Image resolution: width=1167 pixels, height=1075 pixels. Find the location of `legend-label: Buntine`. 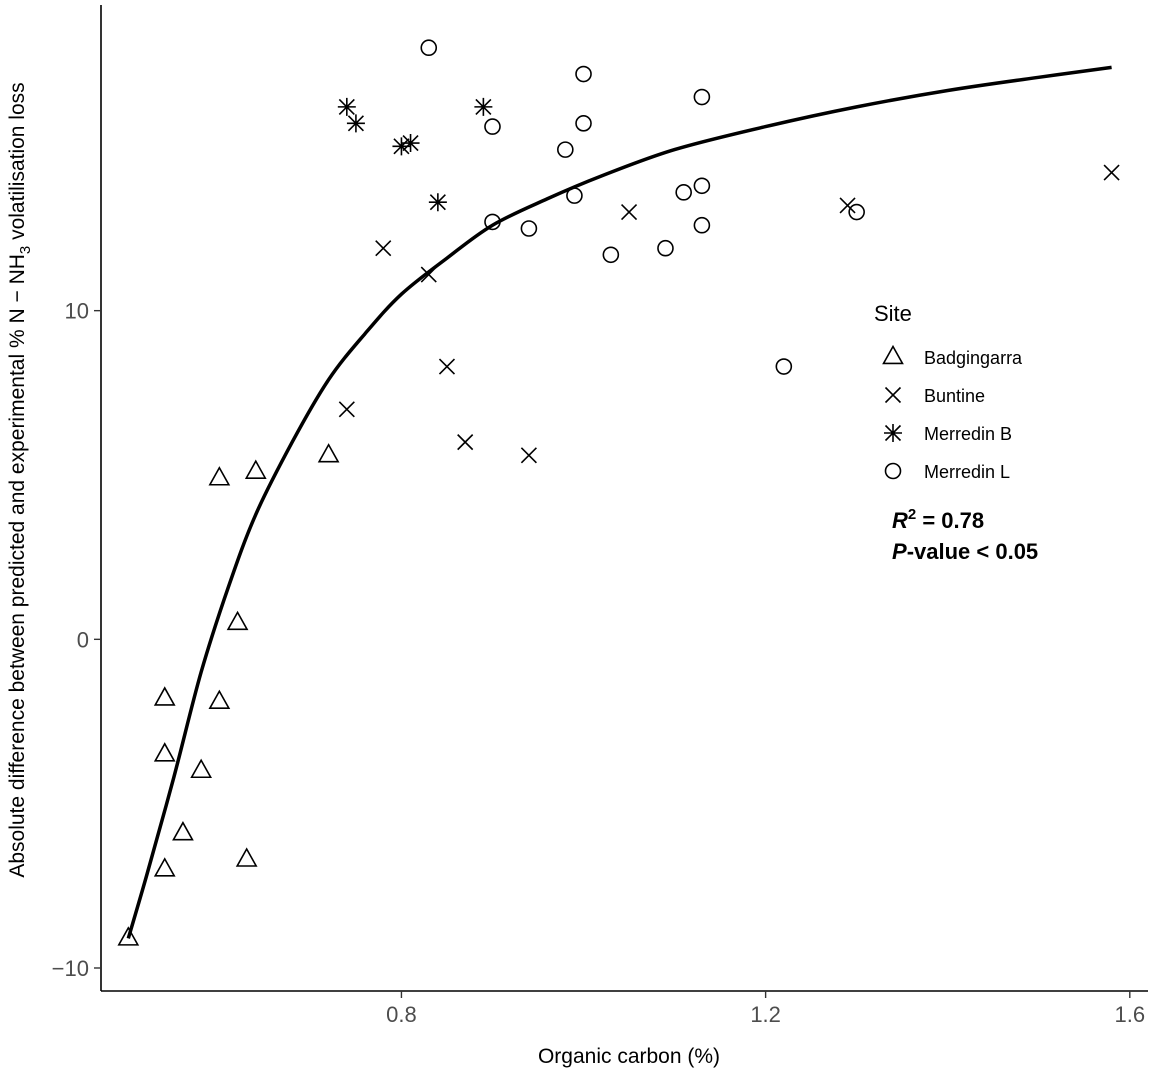

legend-label: Buntine is located at coordinates (954, 396).